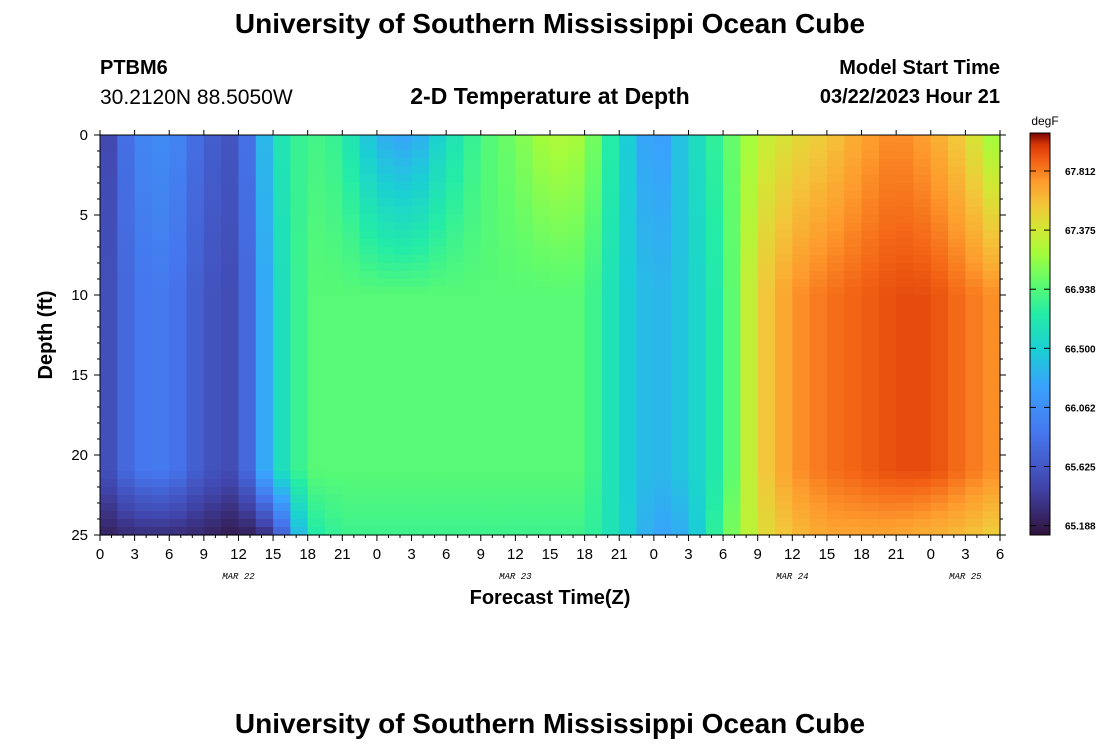 This screenshot has height=750, width=1100. What do you see at coordinates (550, 554) in the screenshot?
I see `x-tick-label: 15` at bounding box center [550, 554].